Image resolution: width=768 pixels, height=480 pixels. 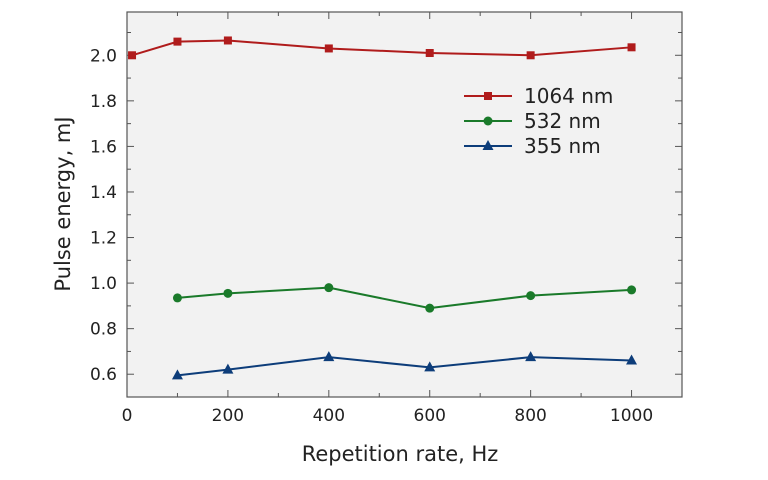 What do you see at coordinates (530, 416) in the screenshot?
I see `x-tick-label: 800` at bounding box center [530, 416].